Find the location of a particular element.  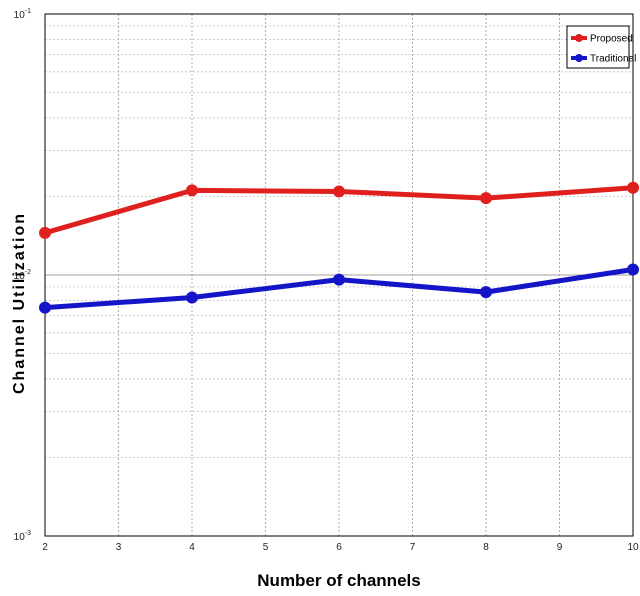

y-axis-title: Channel Utilization is located at coordinates (19, 303).